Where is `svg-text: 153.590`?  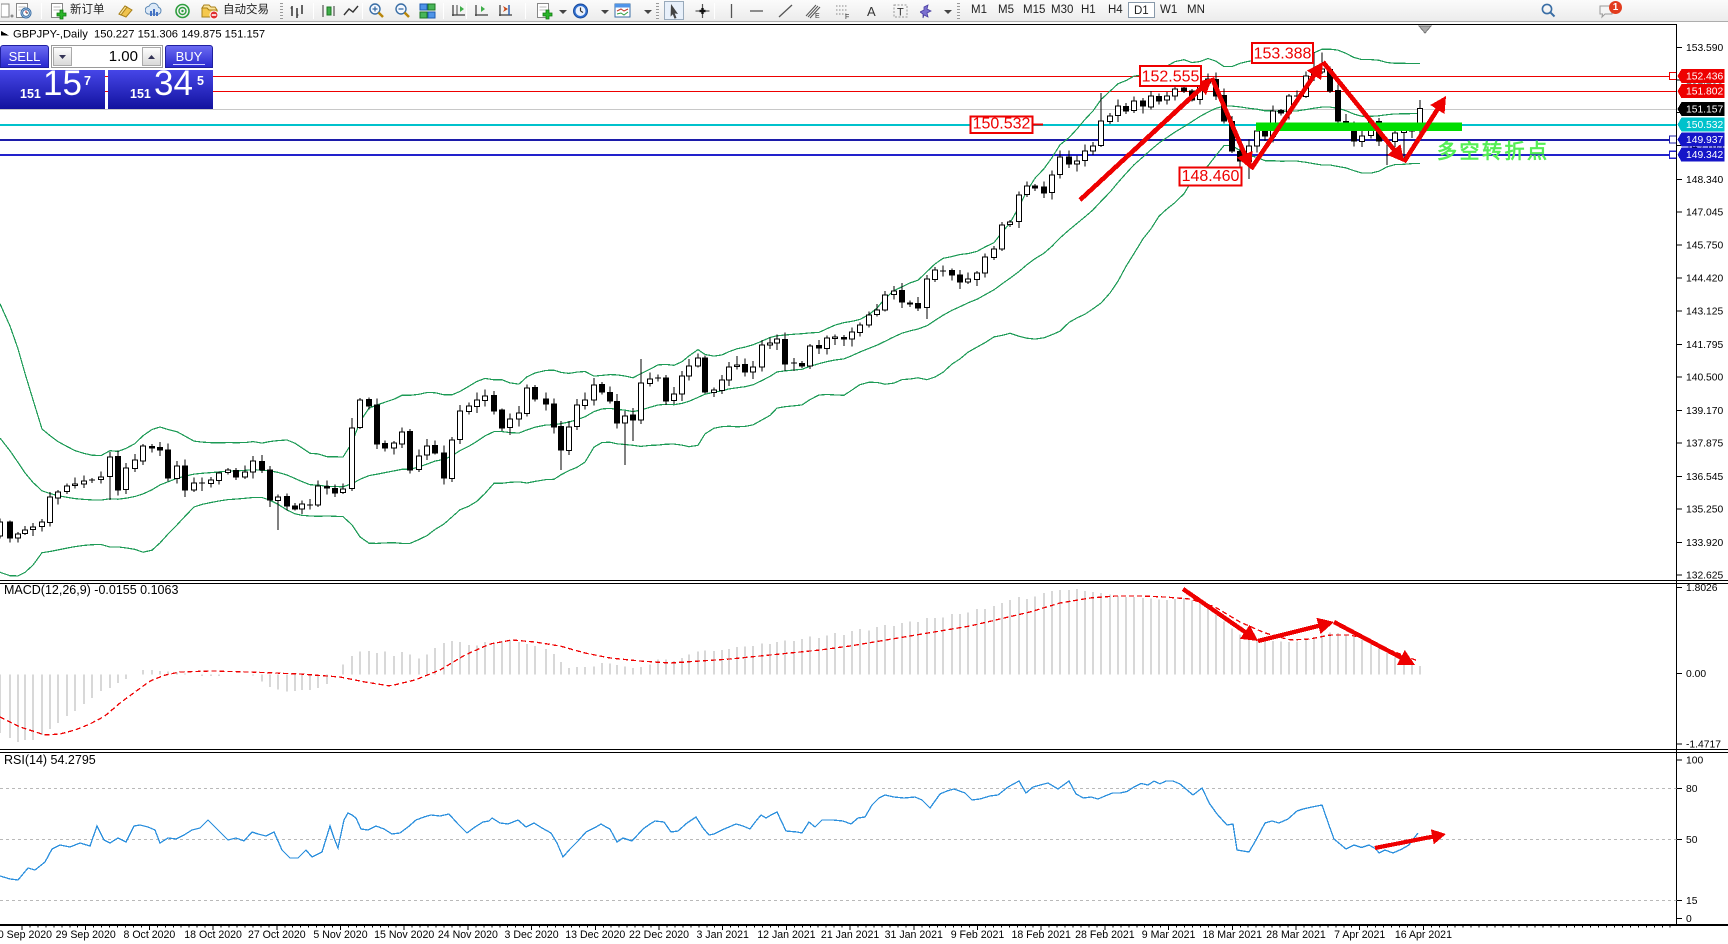
svg-text: 153.590 is located at coordinates (1704, 48).